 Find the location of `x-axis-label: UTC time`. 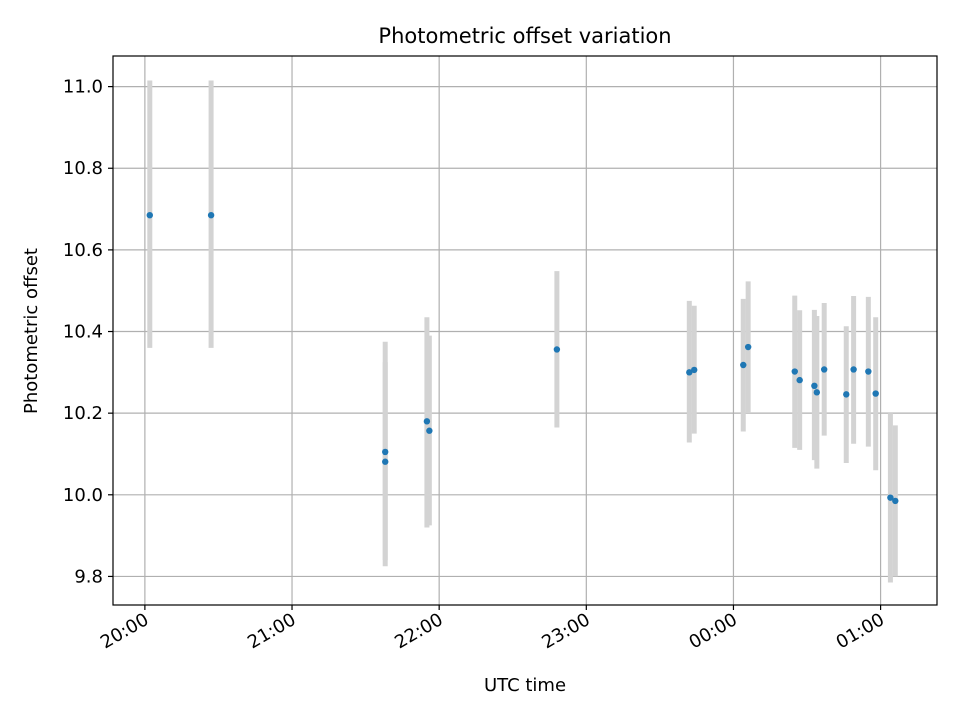

x-axis-label: UTC time is located at coordinates (525, 685).